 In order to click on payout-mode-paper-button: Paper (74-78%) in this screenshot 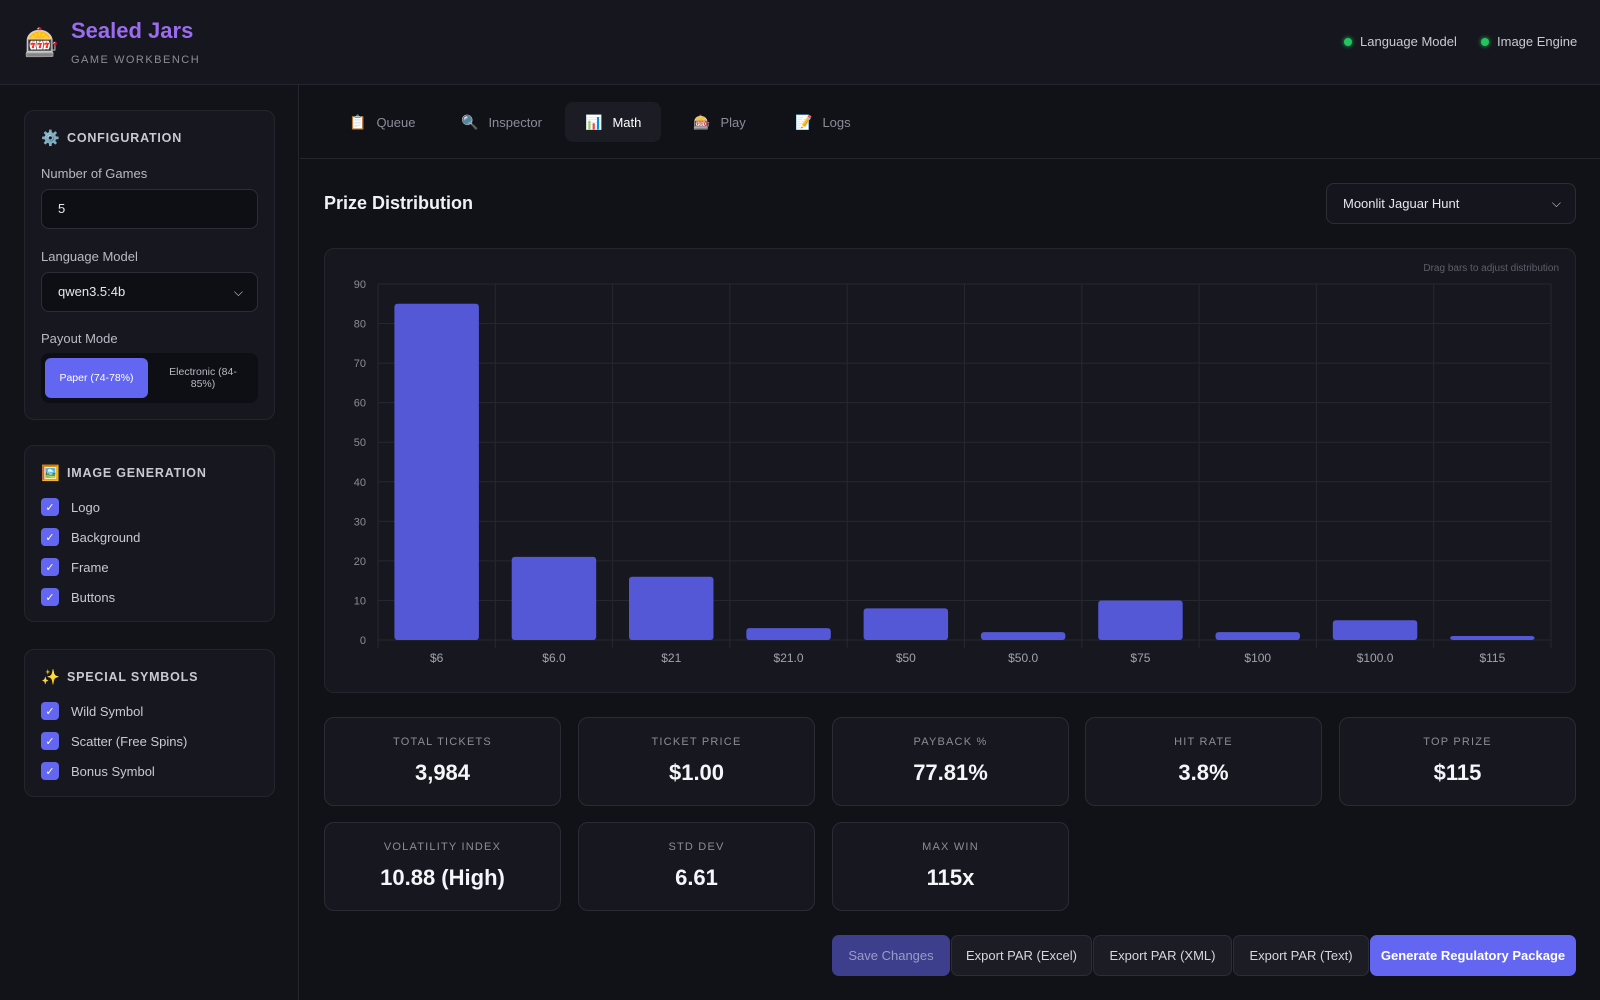, I will do `click(96, 378)`.